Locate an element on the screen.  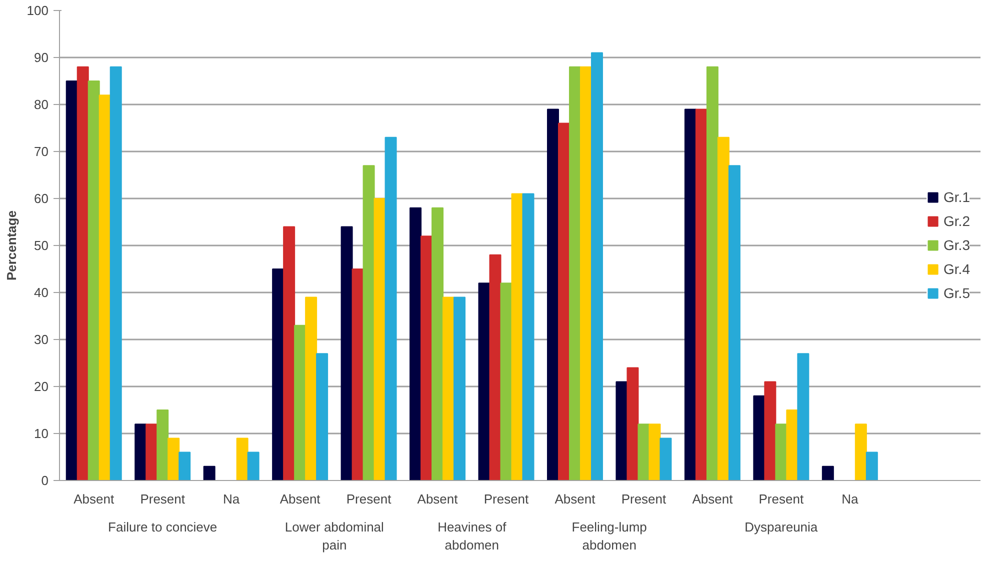
y-tick-label: 0 is located at coordinates (45, 480).